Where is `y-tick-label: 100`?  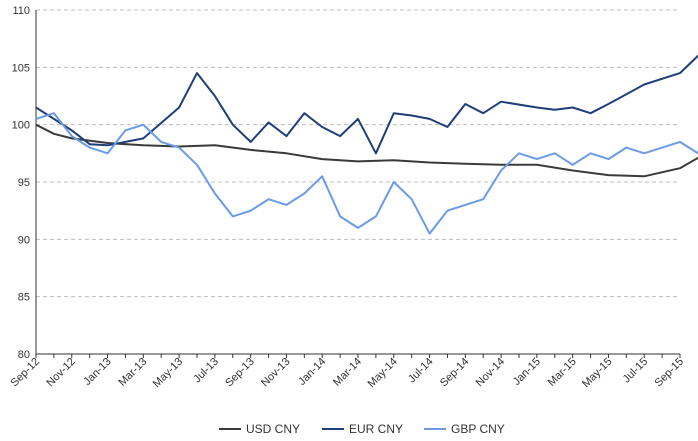
y-tick-label: 100 is located at coordinates (21, 126).